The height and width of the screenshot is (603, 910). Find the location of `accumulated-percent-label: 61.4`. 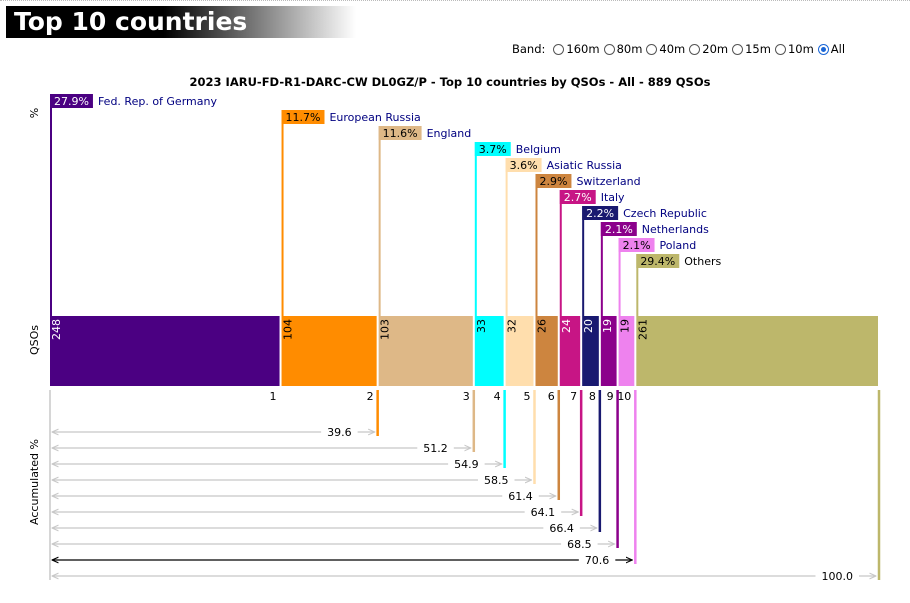

accumulated-percent-label: 61.4 is located at coordinates (520, 496).